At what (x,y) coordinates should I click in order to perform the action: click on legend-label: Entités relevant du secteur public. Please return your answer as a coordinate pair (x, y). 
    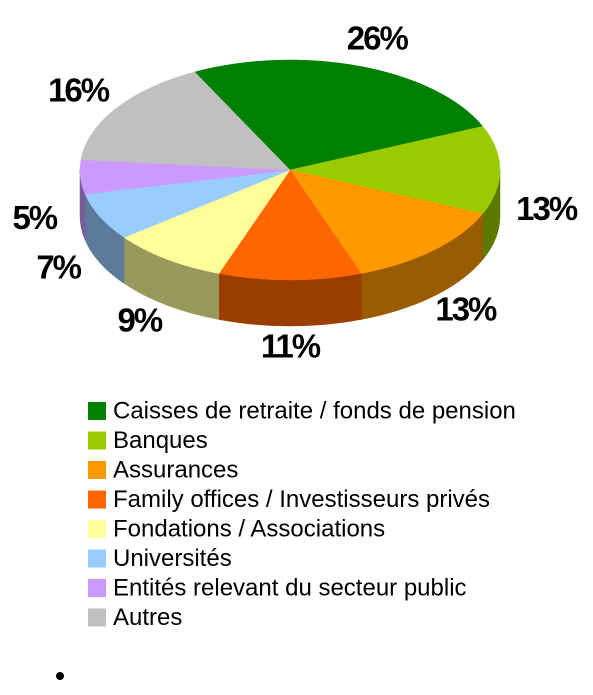
    Looking at the image, I should click on (290, 587).